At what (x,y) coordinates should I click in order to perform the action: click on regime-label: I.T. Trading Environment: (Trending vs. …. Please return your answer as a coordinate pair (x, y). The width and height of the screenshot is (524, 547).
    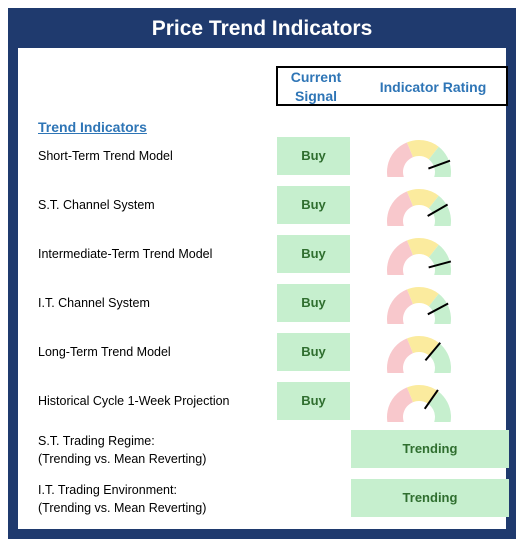
    Looking at the image, I should click on (122, 499).